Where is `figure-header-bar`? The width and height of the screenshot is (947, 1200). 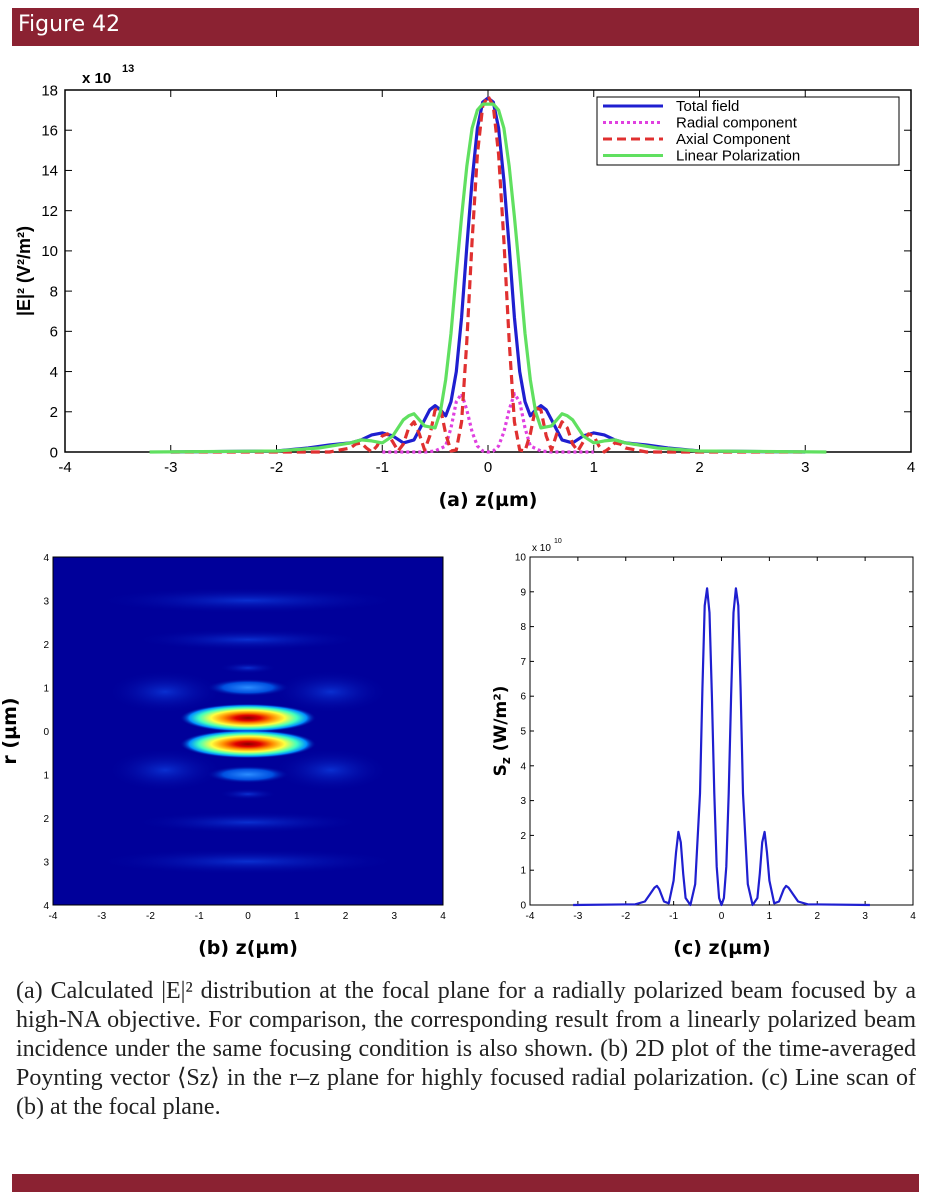
figure-header-bar is located at coordinates (465, 27).